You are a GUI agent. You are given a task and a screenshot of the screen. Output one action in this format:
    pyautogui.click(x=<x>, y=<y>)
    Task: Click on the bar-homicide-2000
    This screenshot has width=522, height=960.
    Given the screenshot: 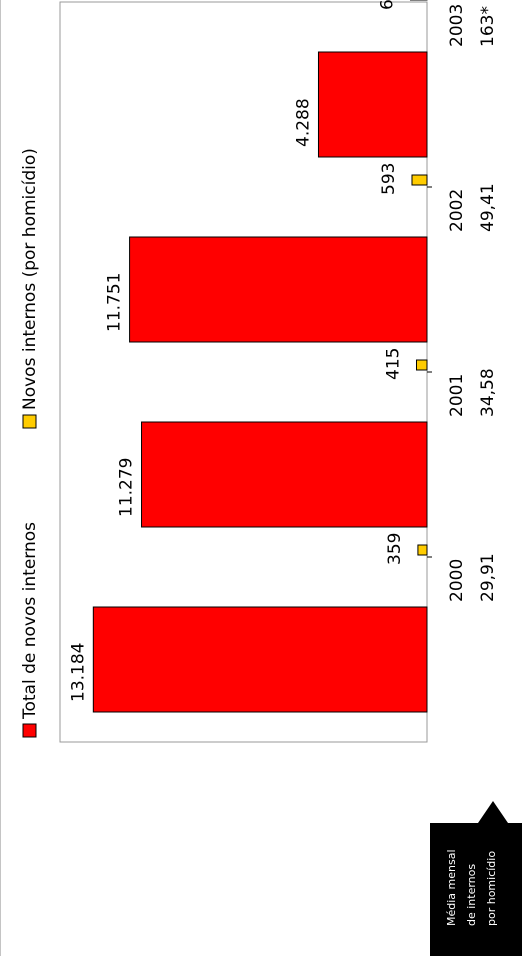 What is the action you would take?
    pyautogui.click(x=422, y=550)
    